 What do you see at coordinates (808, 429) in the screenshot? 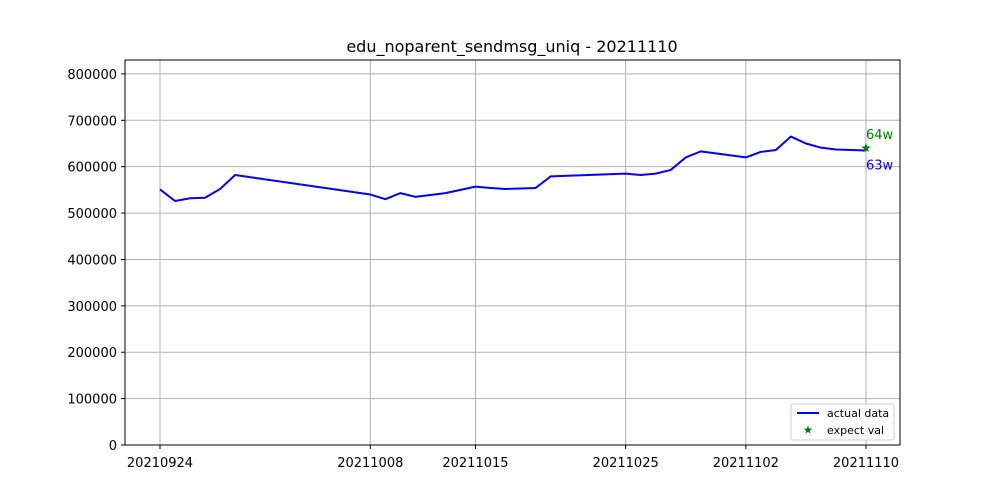
I see `legend-expect-val-swatch` at bounding box center [808, 429].